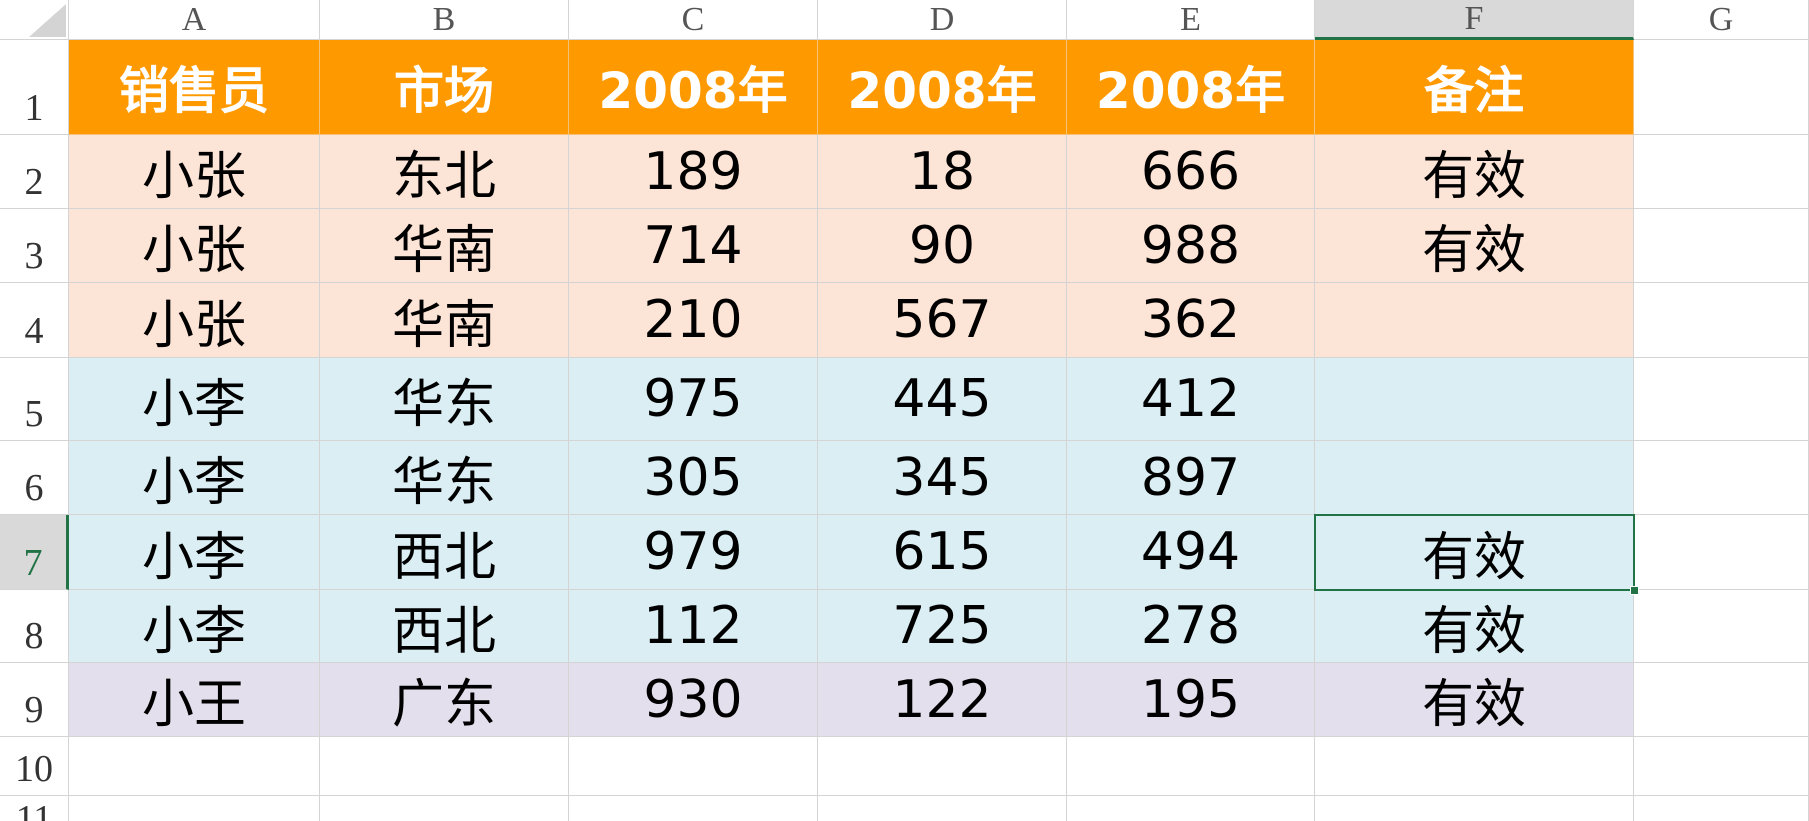 The height and width of the screenshot is (821, 1809). Describe the element at coordinates (34, 399) in the screenshot. I see `row-header: 5` at that location.